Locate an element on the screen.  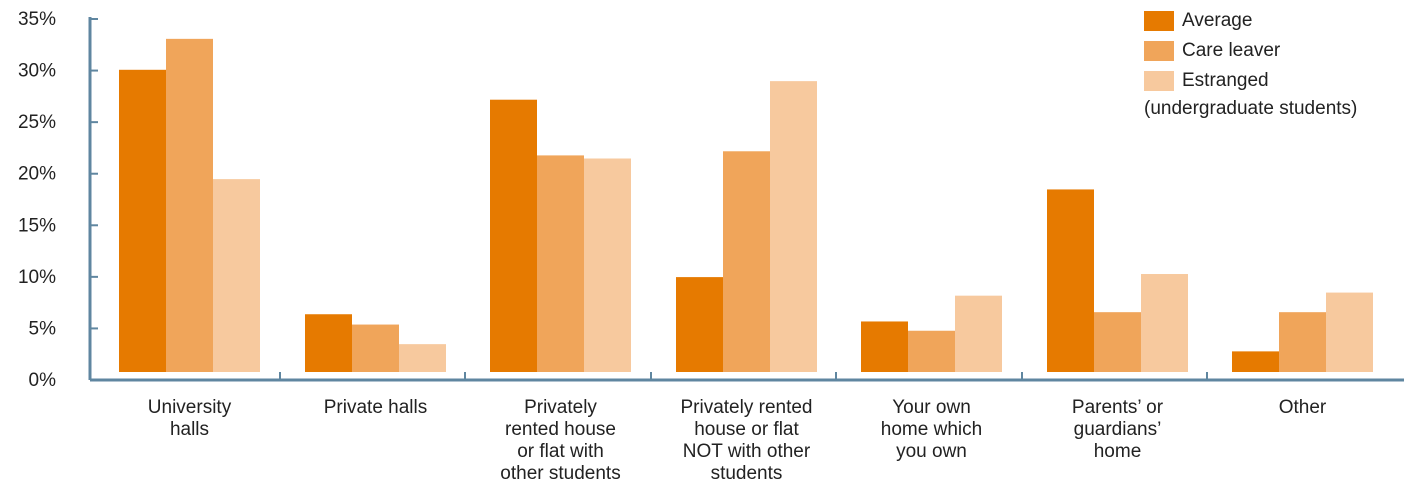
y-tick-label-5: 25% is located at coordinates (37, 122).